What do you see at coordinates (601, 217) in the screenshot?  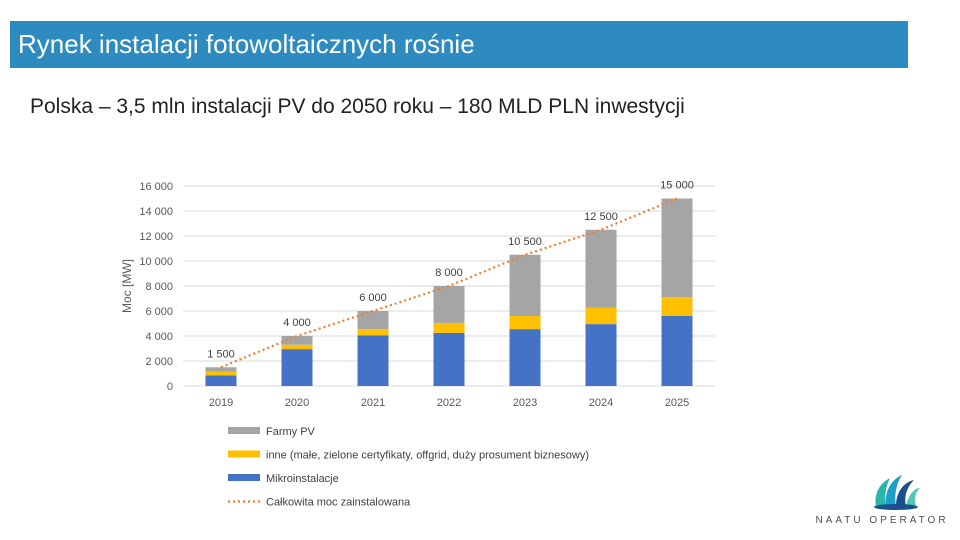 I see `data-label: 12 500` at bounding box center [601, 217].